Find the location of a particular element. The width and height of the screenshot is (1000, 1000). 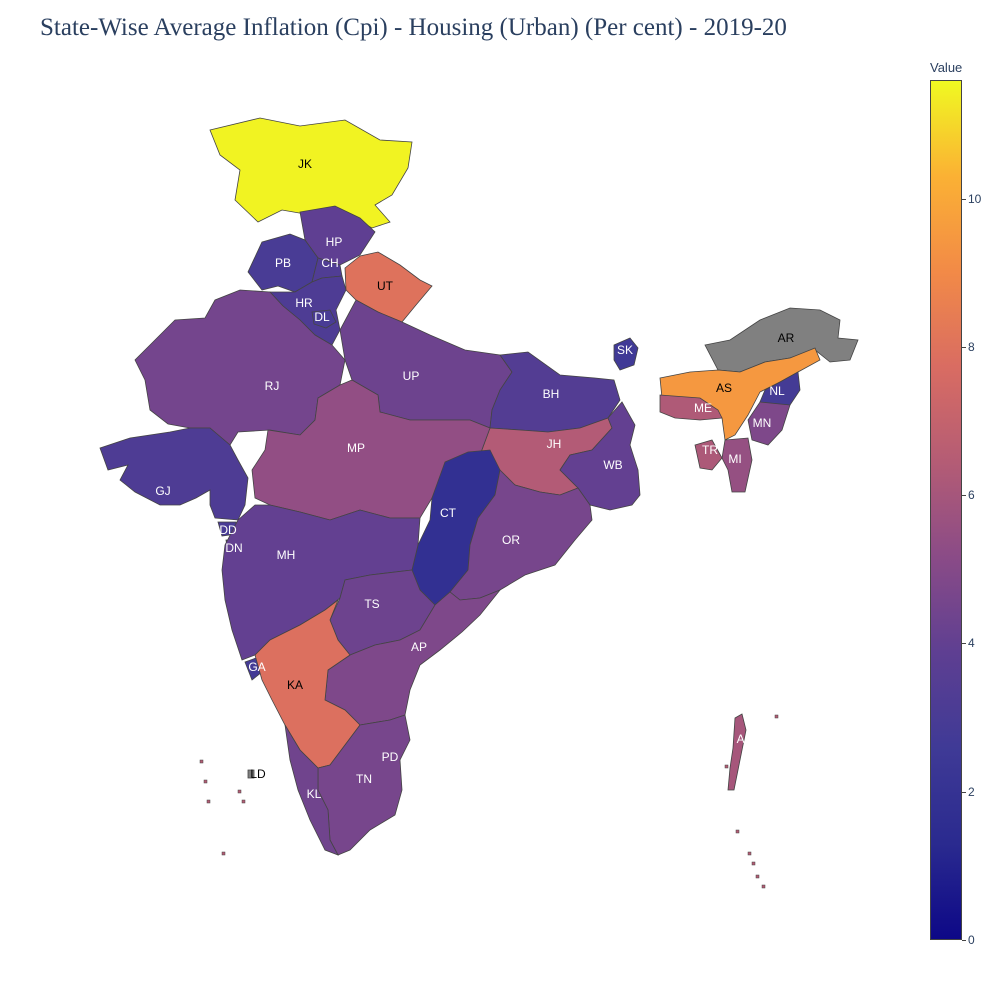

region-label-mi: MI is located at coordinates (734, 459).